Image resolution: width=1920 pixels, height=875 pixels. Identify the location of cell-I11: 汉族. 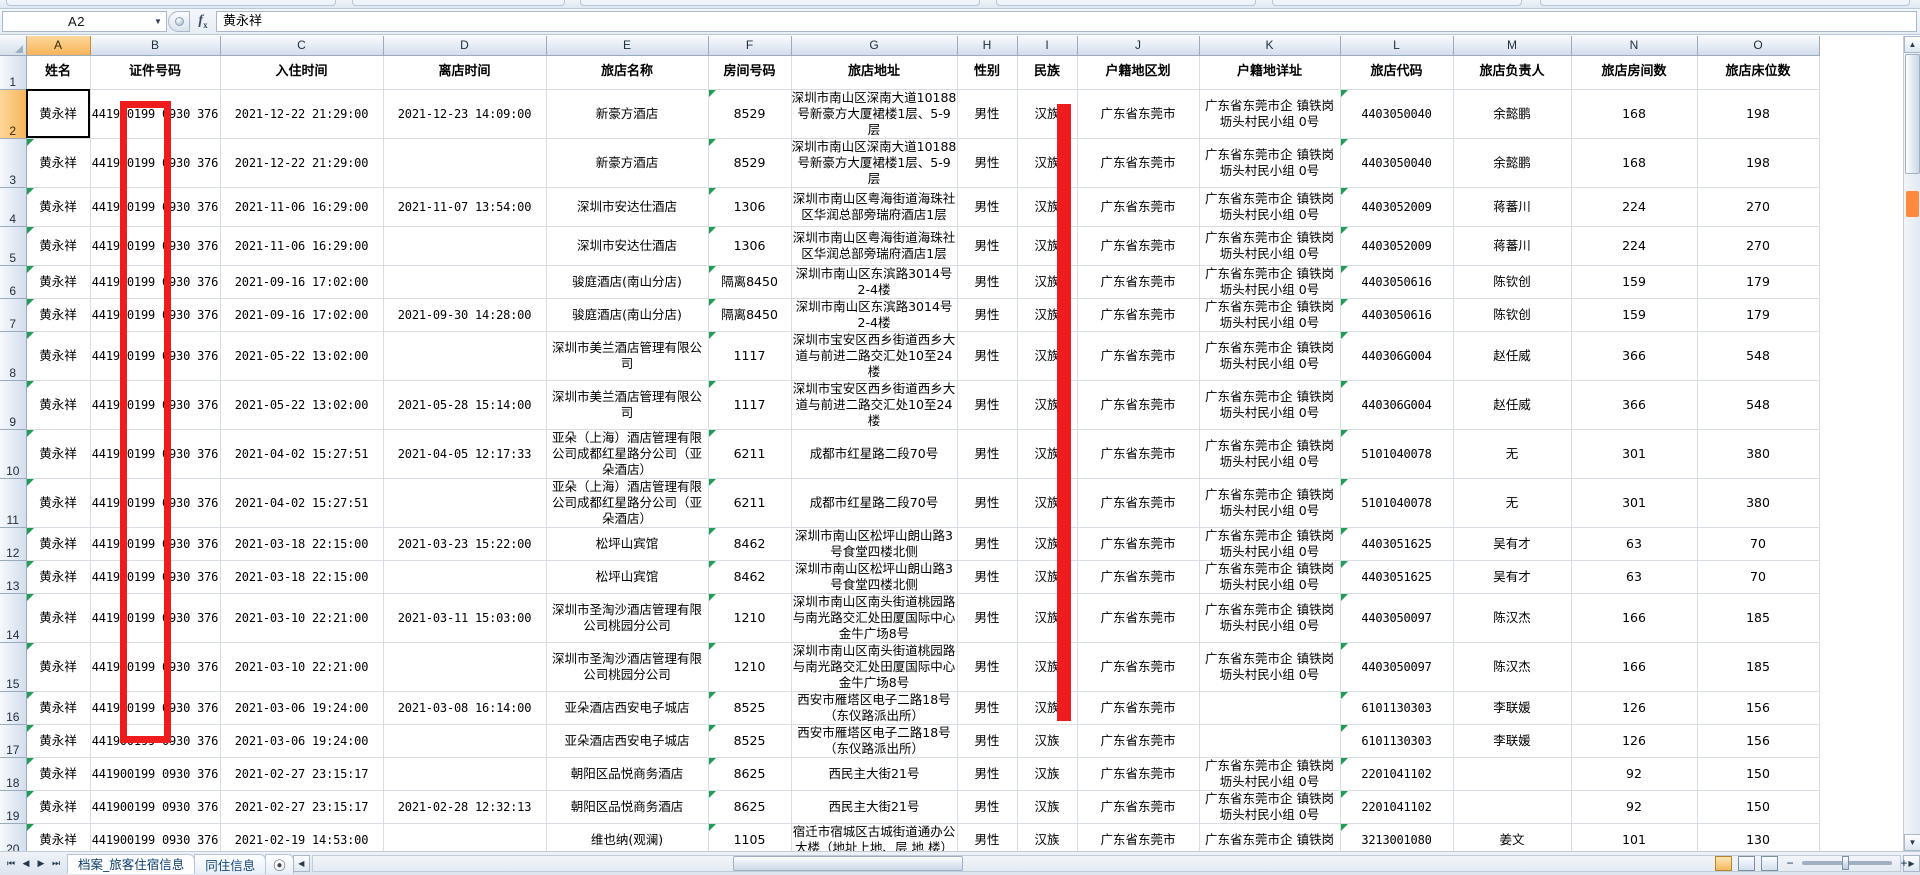
(1047, 503).